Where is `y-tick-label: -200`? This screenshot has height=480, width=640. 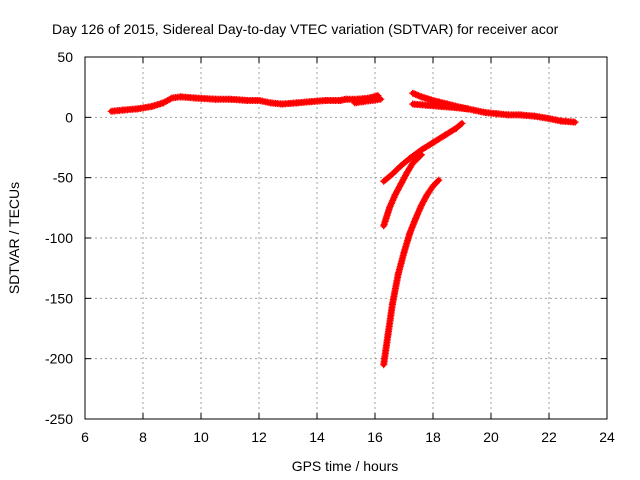
y-tick-label: -200 is located at coordinates (59, 359).